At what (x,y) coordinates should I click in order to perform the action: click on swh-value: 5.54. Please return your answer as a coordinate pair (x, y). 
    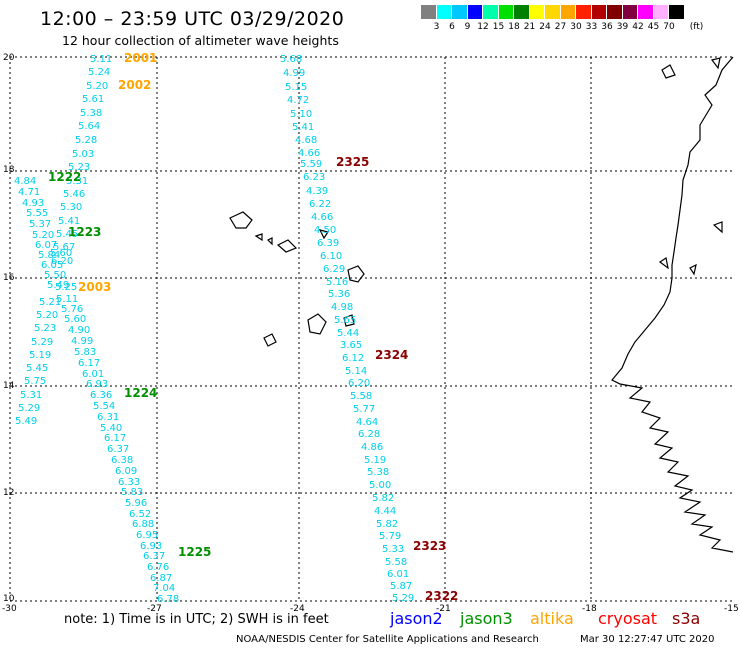
    Looking at the image, I should click on (104, 406).